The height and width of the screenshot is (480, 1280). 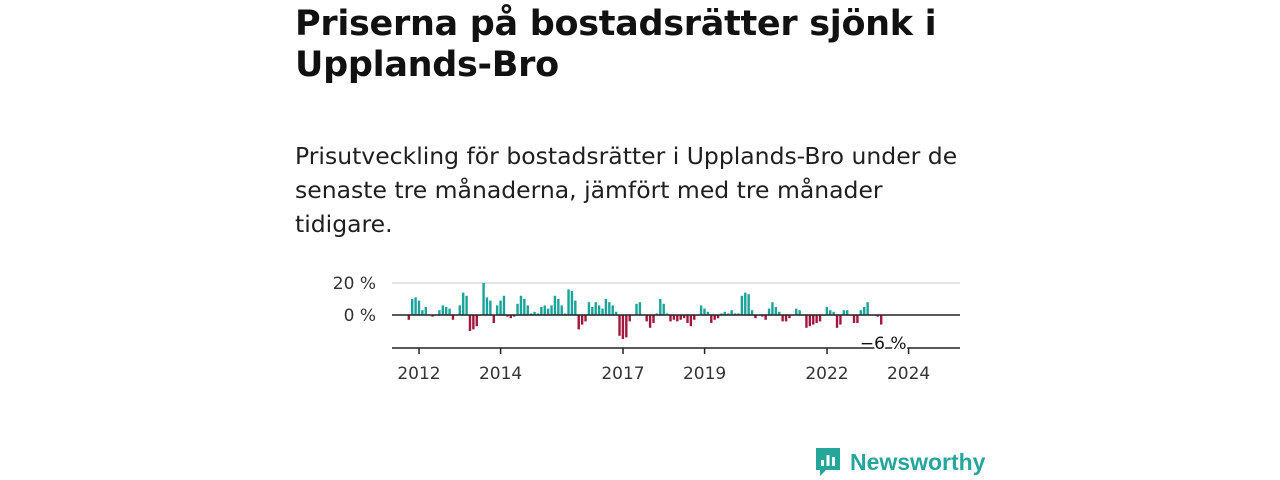 I want to click on y-tick-label: 0 %, so click(x=360, y=316).